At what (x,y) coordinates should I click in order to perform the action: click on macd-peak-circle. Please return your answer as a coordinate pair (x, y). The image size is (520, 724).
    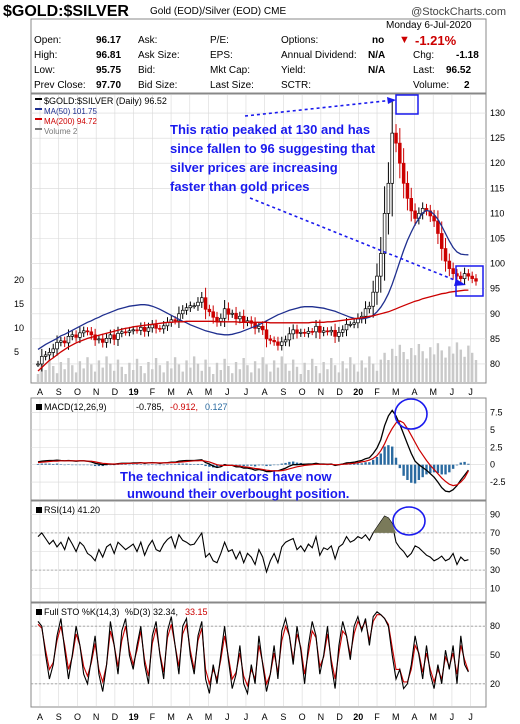
    Looking at the image, I should click on (411, 414).